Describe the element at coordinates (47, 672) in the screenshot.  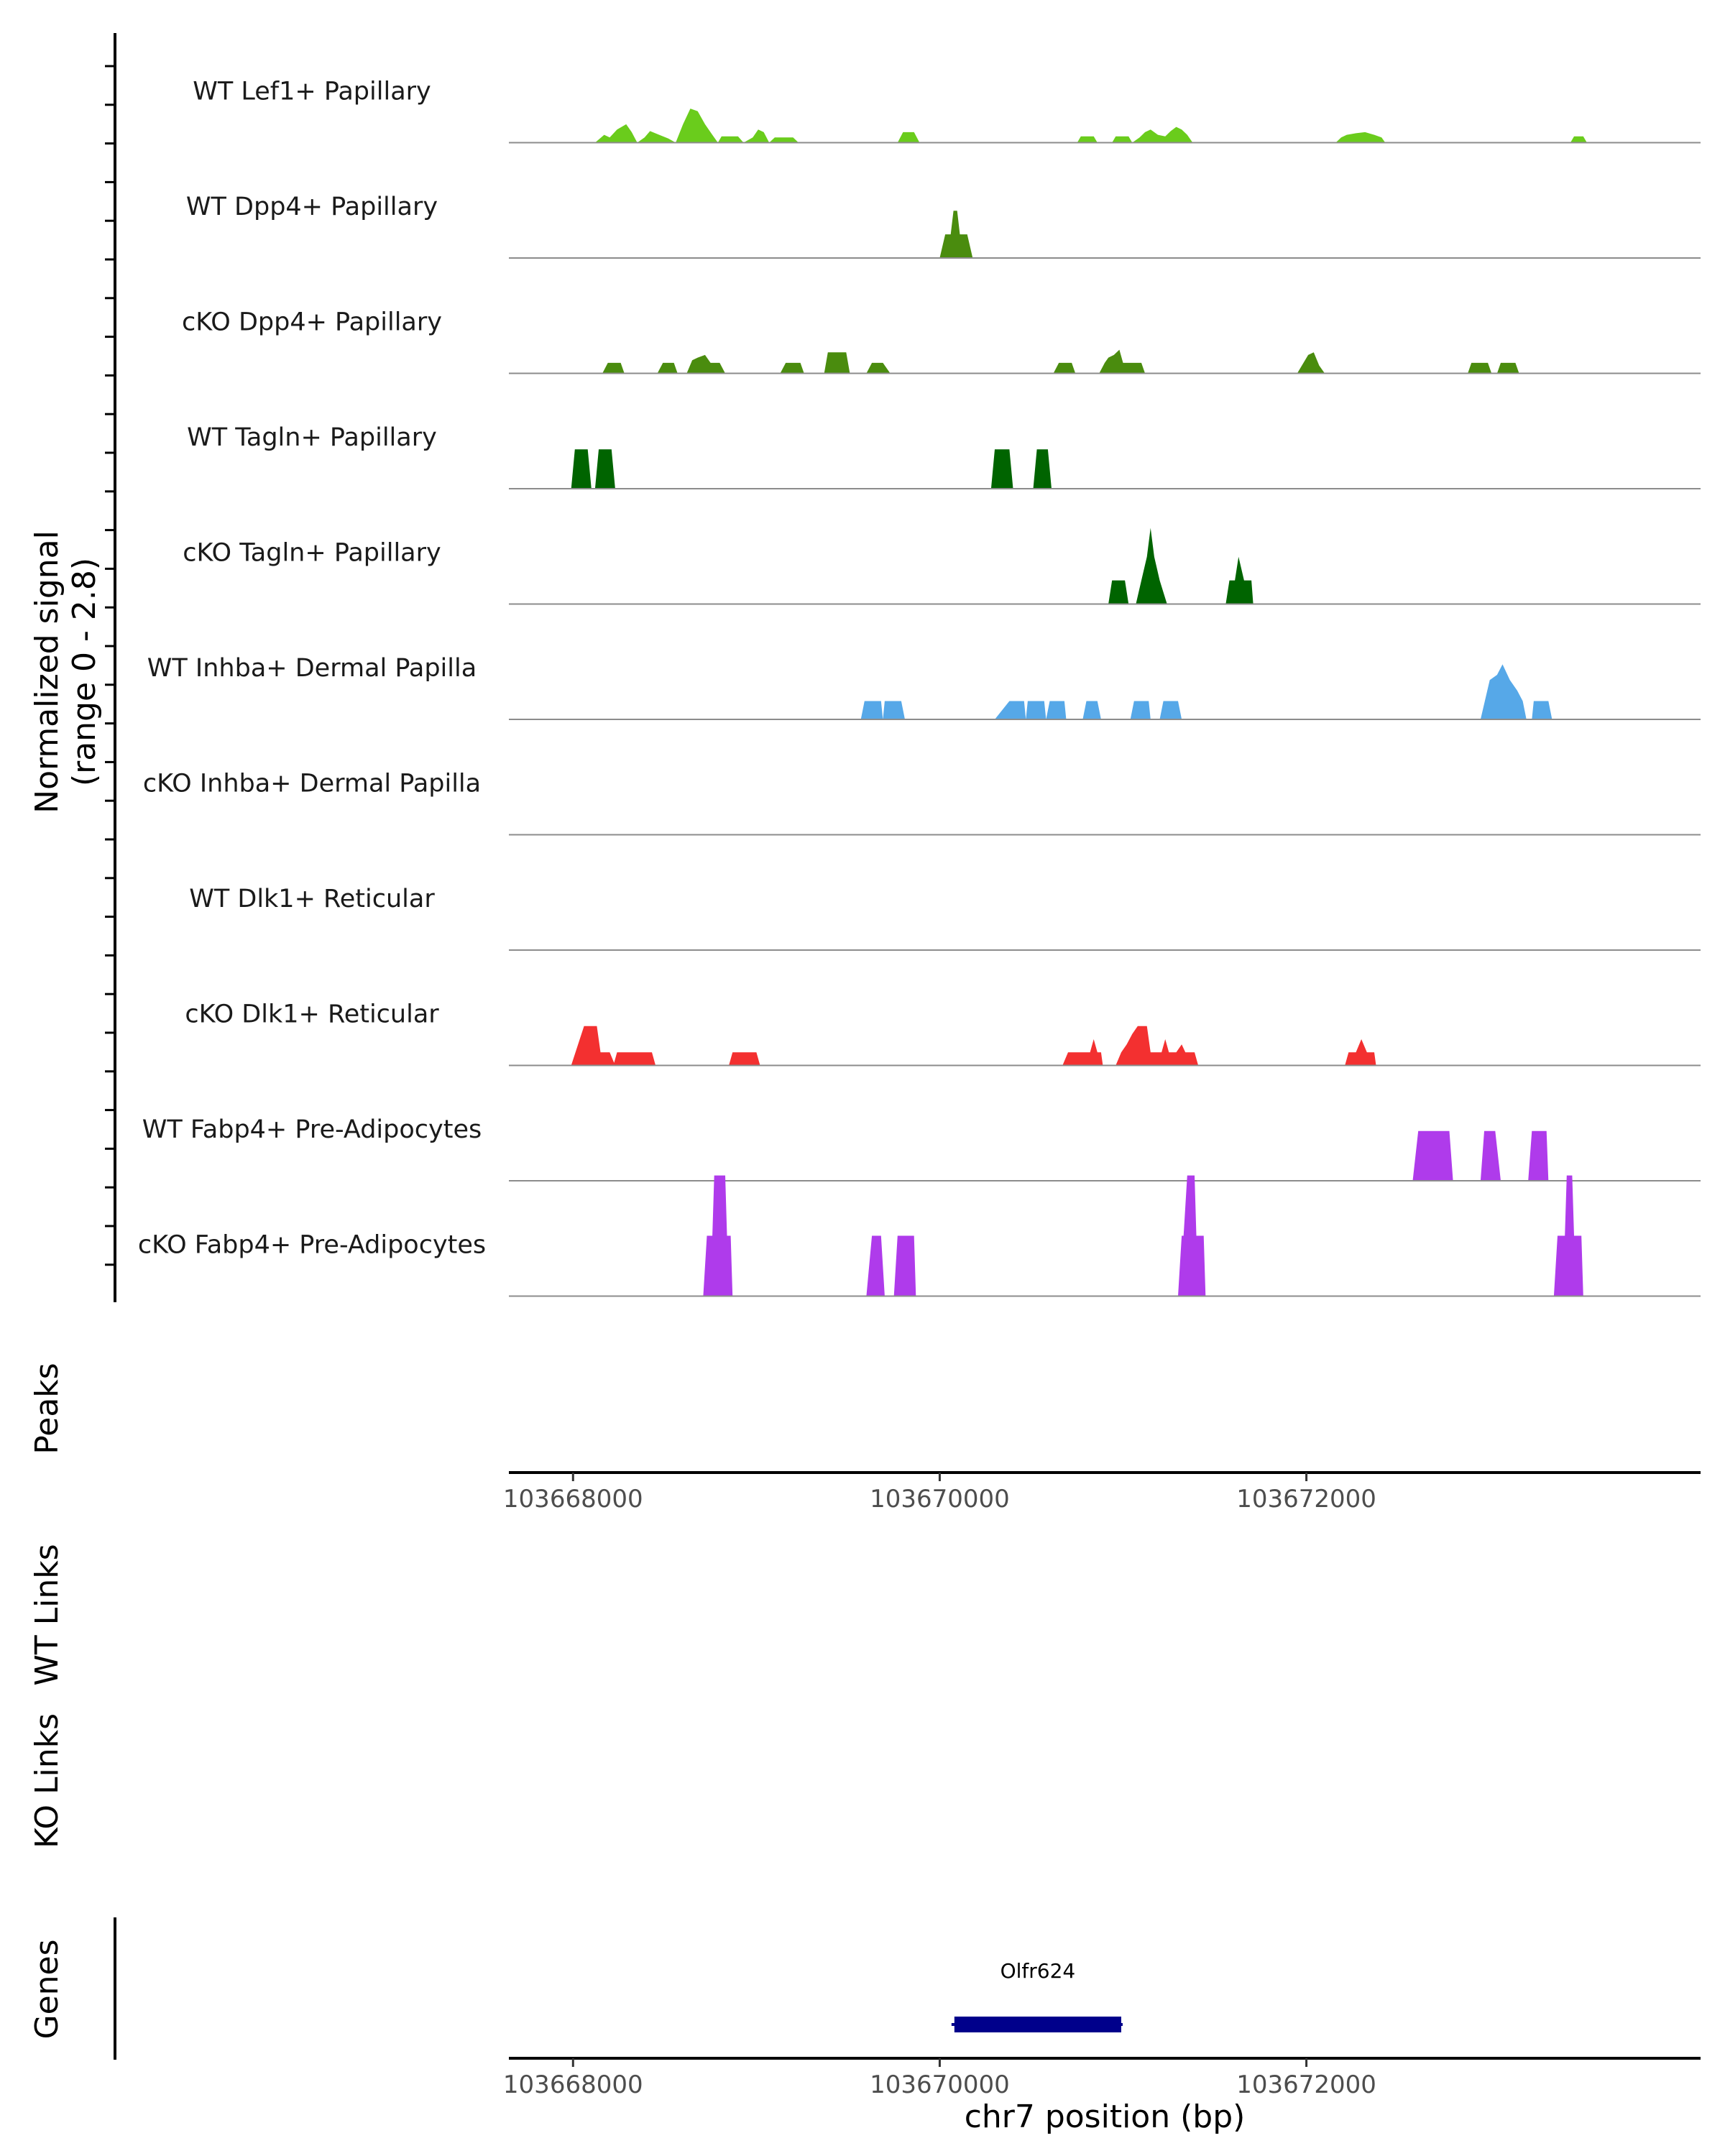
I see `y-axis-title: Normalized signal` at that location.